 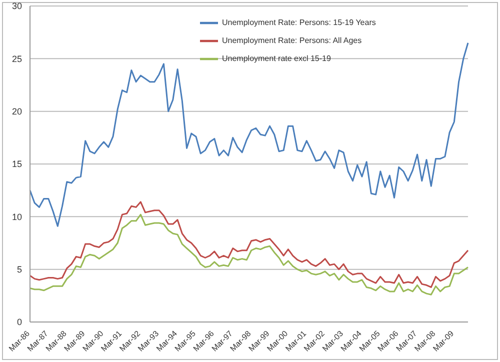 I want to click on legend-label: Unemployment Rate: Persons: All Ages, so click(x=292, y=41).